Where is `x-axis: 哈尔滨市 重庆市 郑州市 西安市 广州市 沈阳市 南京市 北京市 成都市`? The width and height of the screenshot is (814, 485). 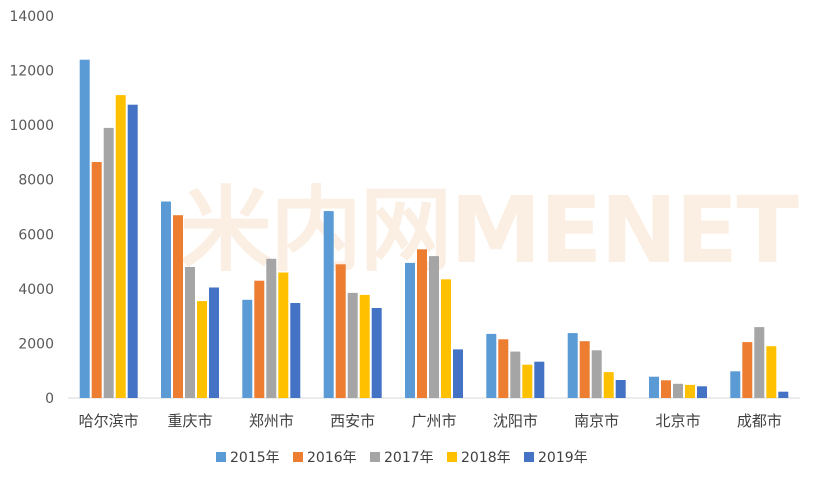
x-axis: 哈尔滨市 重庆市 郑州市 西安市 广州市 沈阳市 南京市 北京市 成都市 is located at coordinates (430, 421).